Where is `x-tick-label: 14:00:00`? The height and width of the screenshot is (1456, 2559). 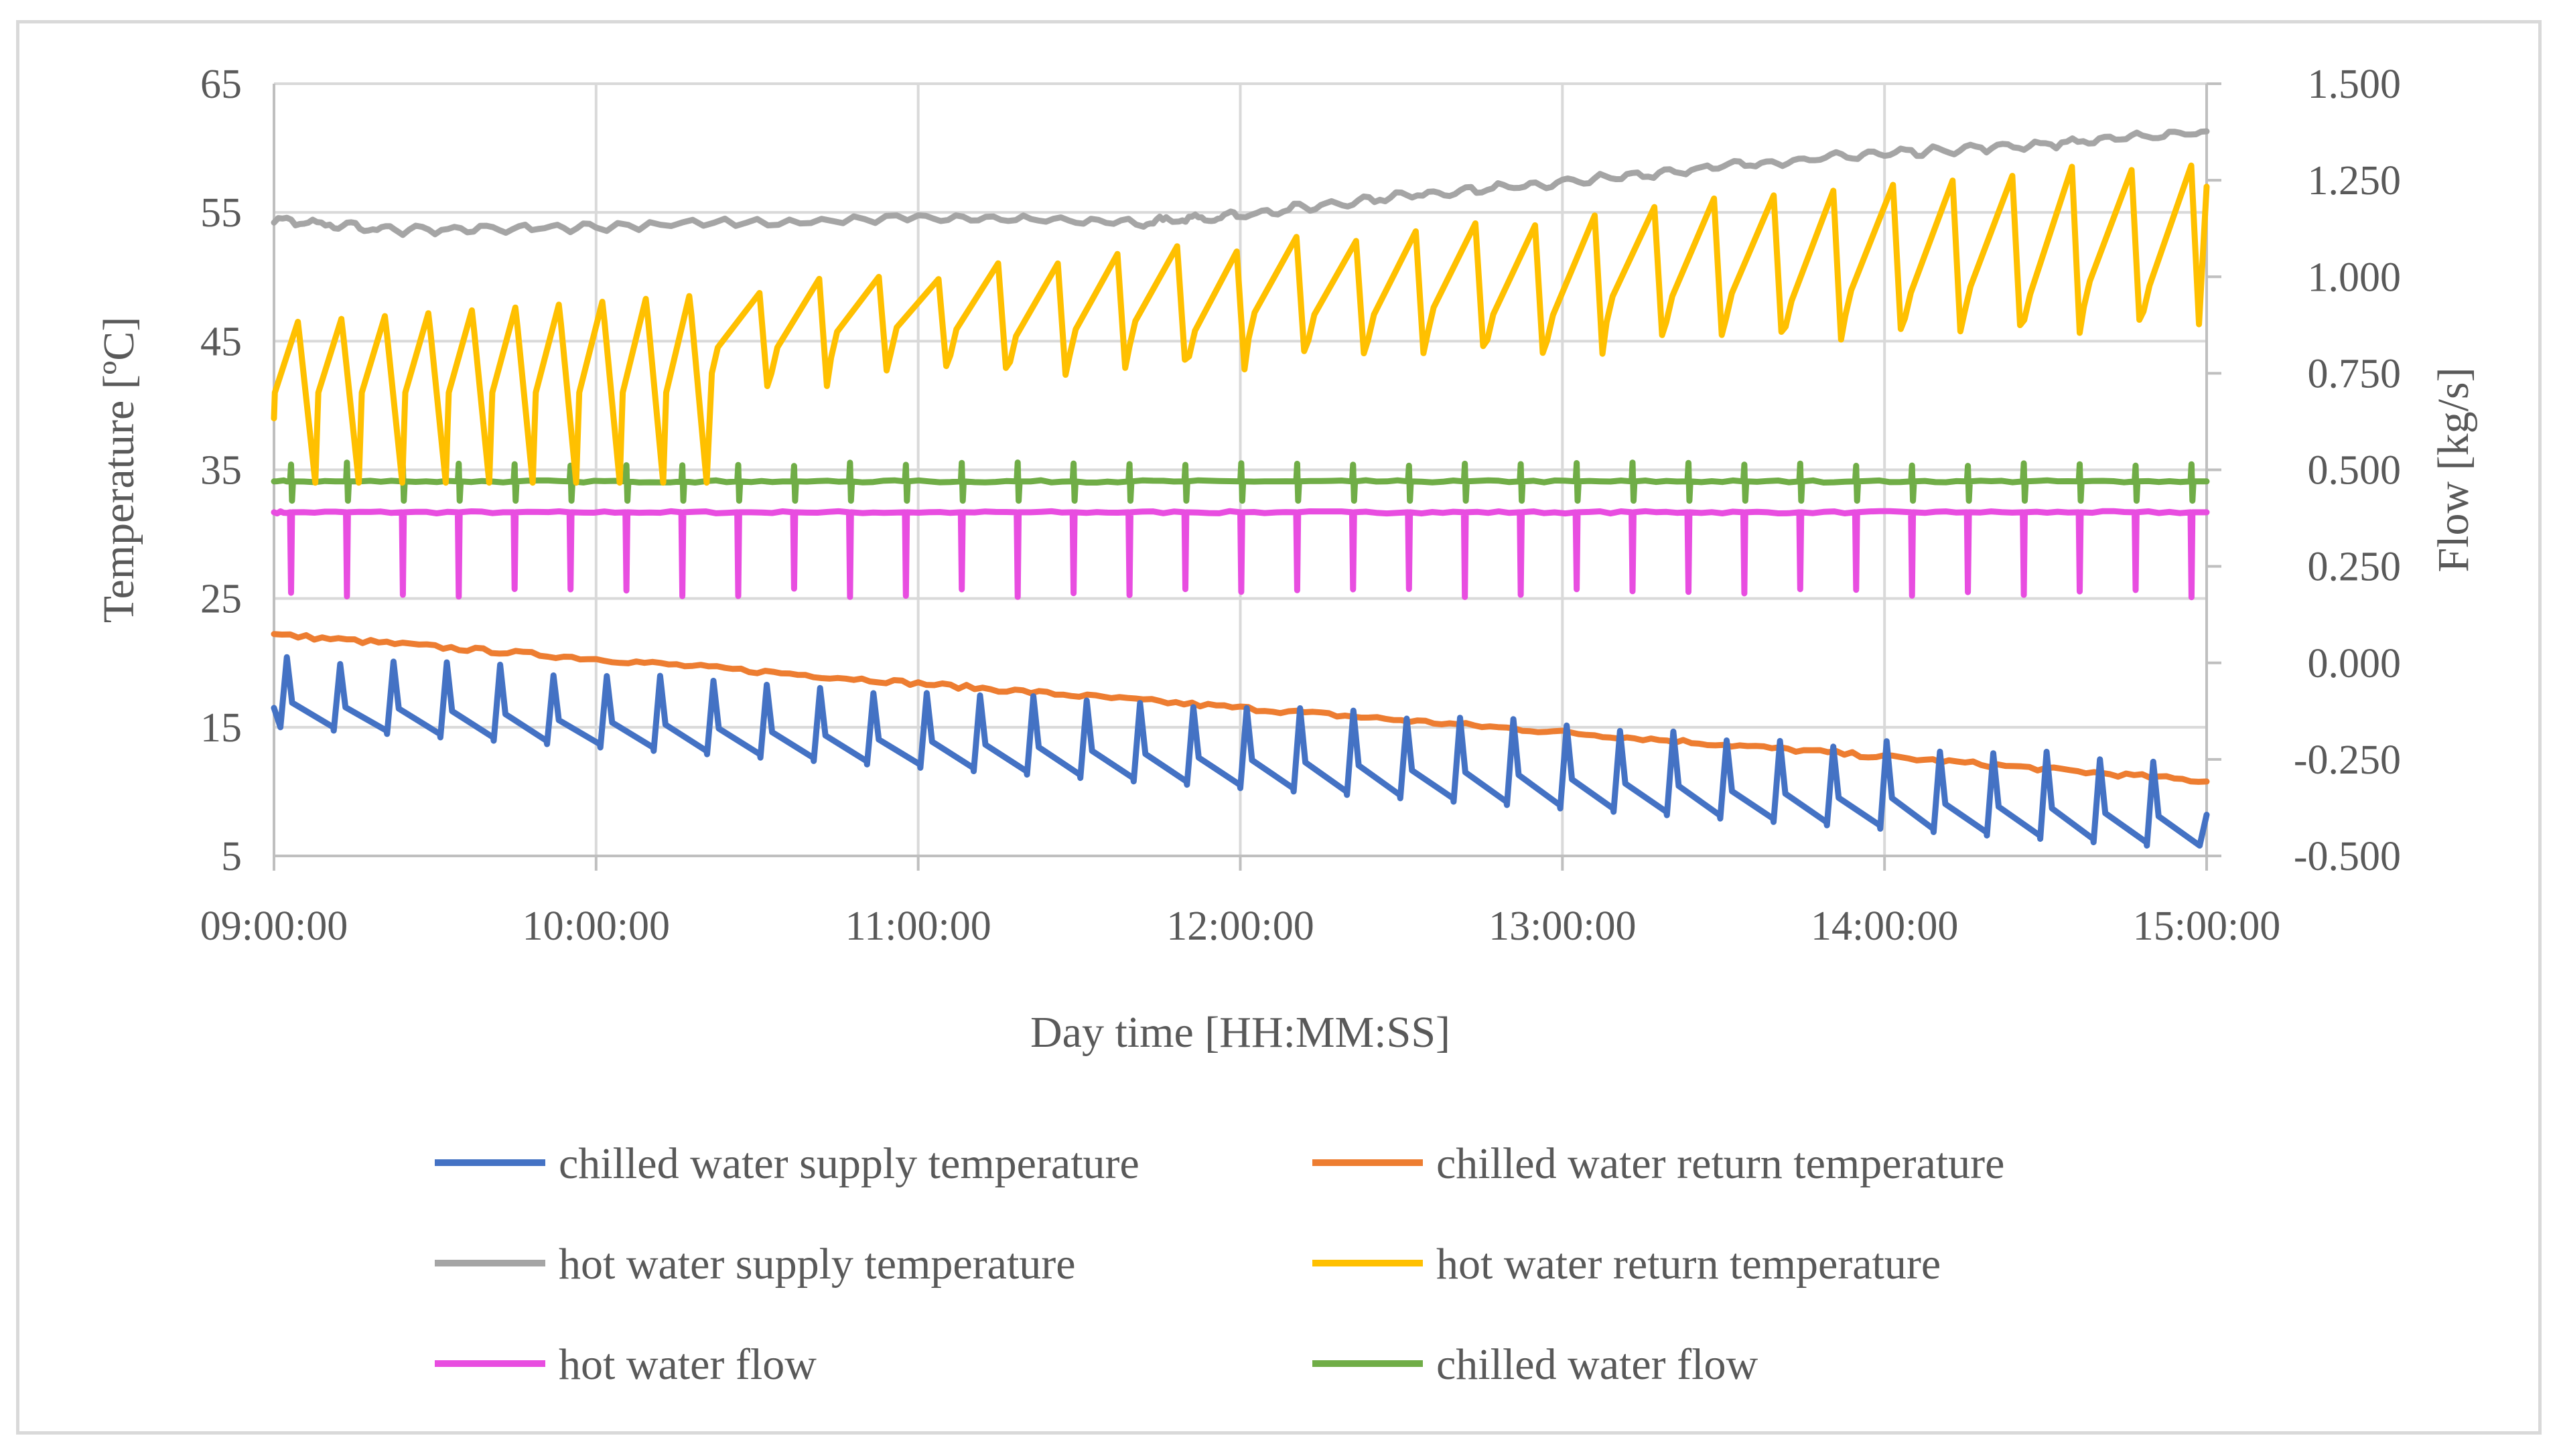
x-tick-label: 14:00:00 is located at coordinates (1884, 926).